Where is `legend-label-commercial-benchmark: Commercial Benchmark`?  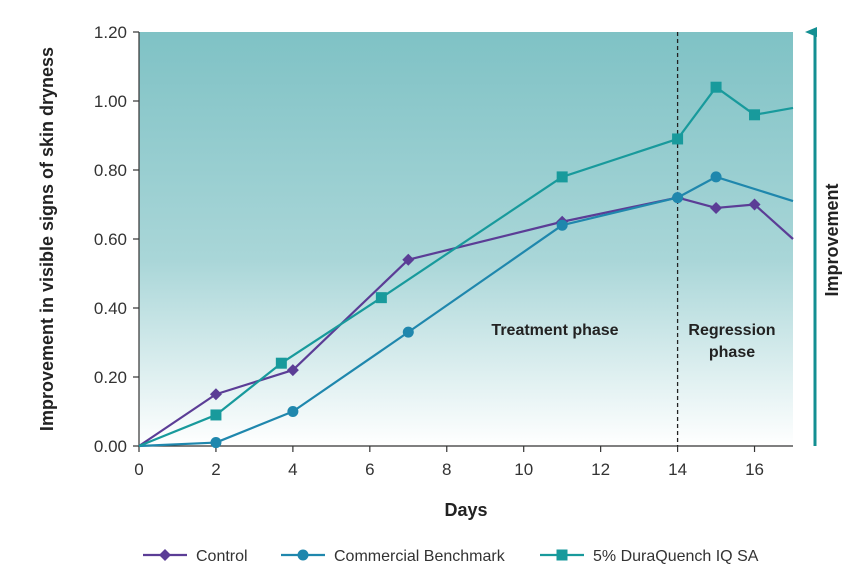 legend-label-commercial-benchmark: Commercial Benchmark is located at coordinates (420, 556).